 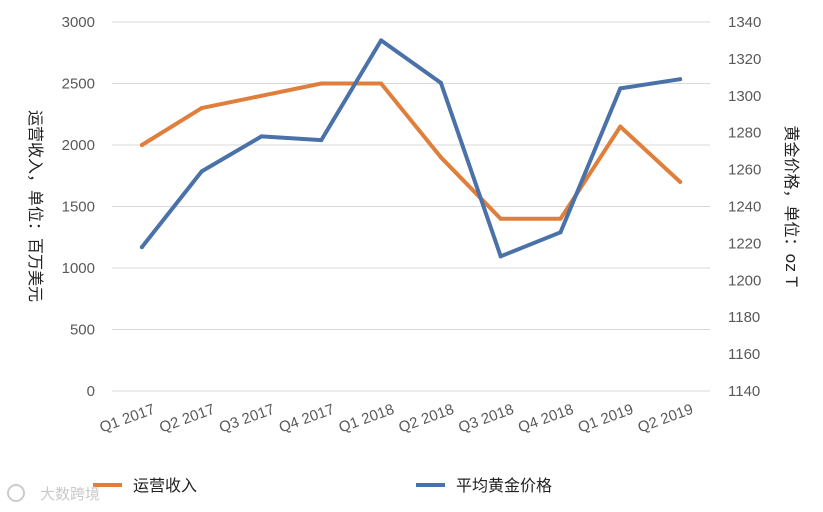 What do you see at coordinates (16, 493) in the screenshot?
I see `watermark-logo-icon` at bounding box center [16, 493].